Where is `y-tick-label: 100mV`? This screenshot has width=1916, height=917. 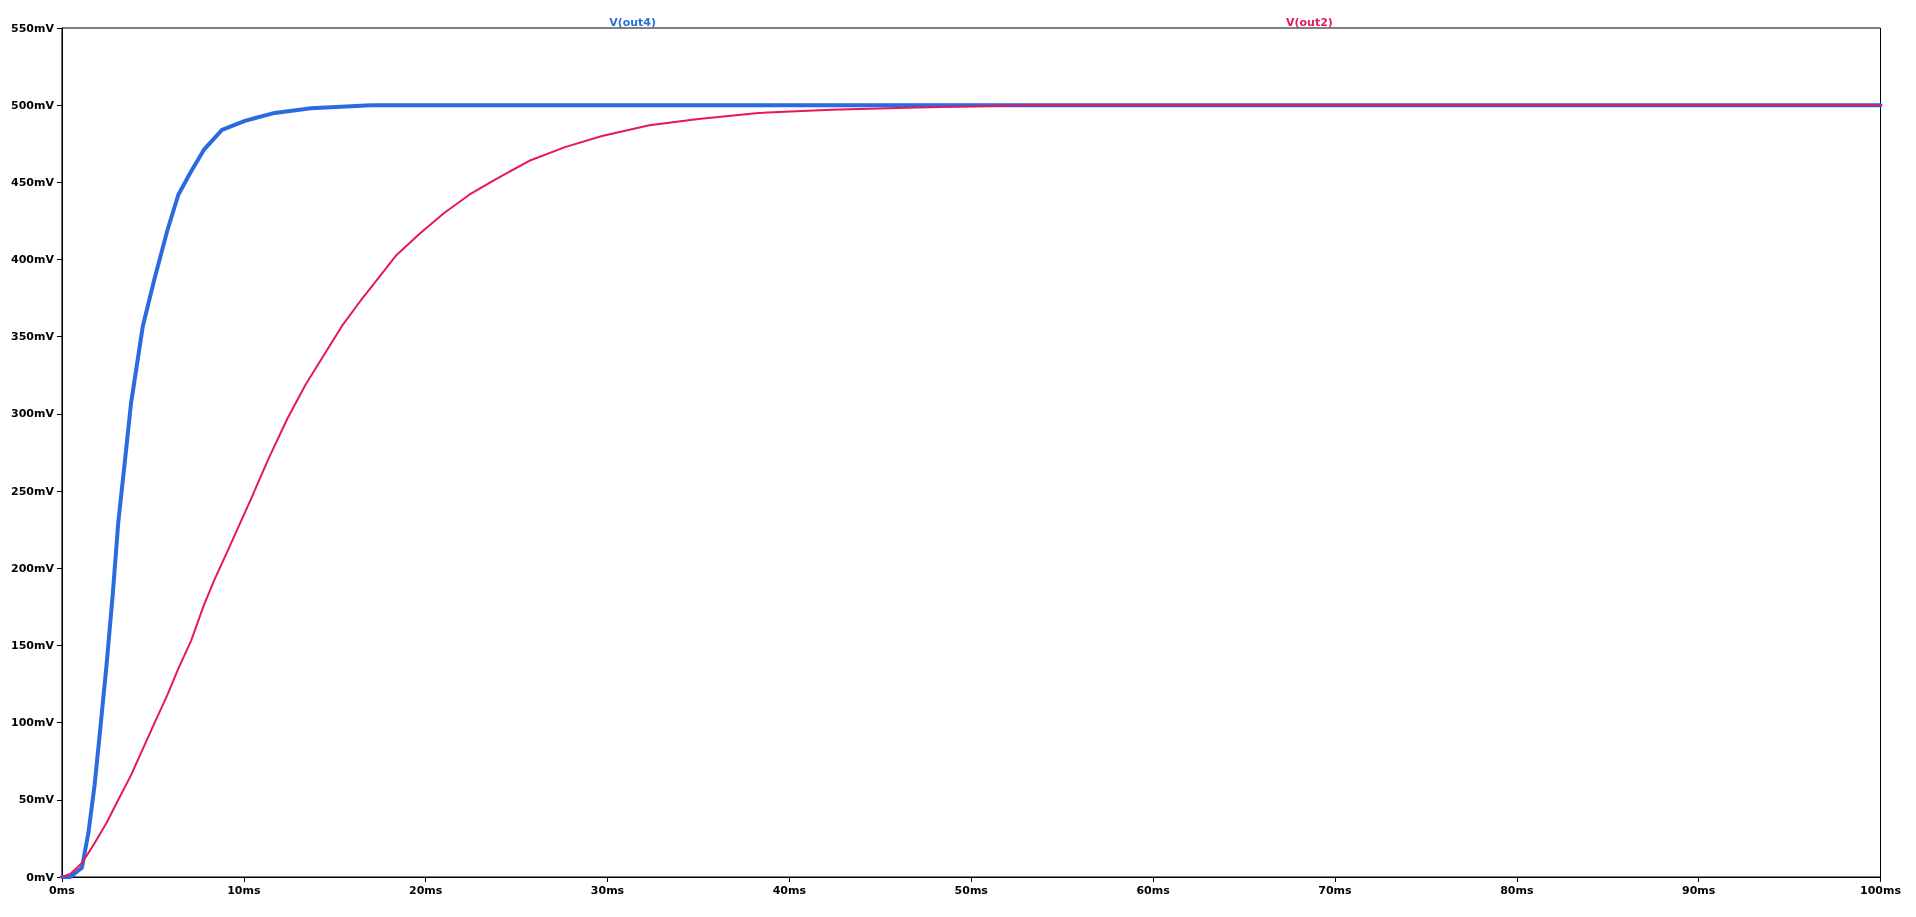 y-tick-label: 100mV is located at coordinates (33, 723).